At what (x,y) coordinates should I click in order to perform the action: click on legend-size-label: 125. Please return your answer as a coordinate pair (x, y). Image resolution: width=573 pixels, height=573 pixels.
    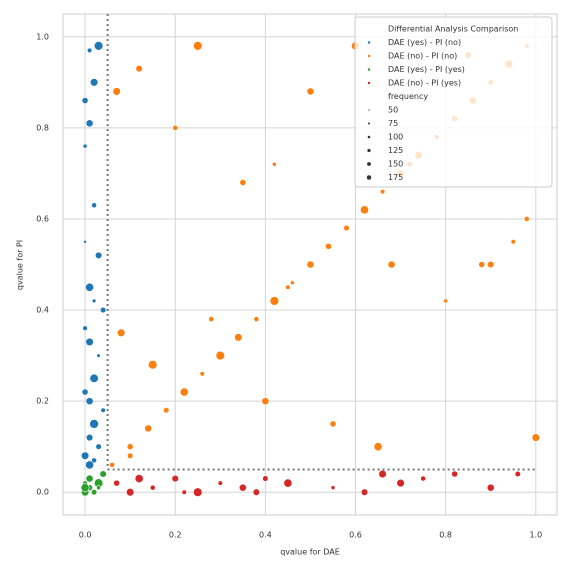
    Looking at the image, I should click on (395, 150).